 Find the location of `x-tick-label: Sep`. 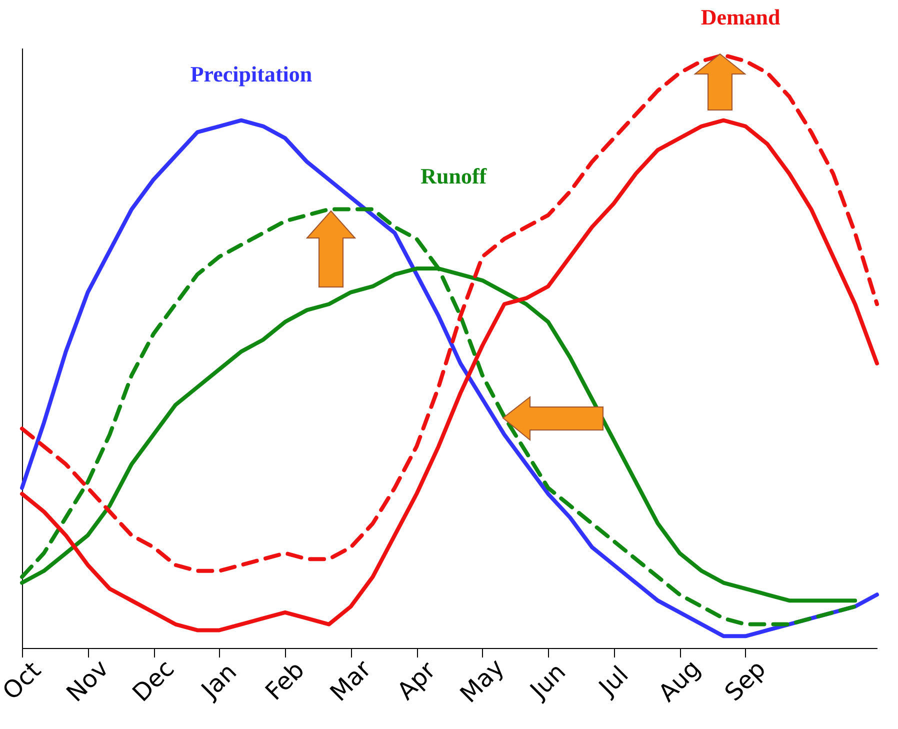

x-tick-label: Sep is located at coordinates (745, 680).